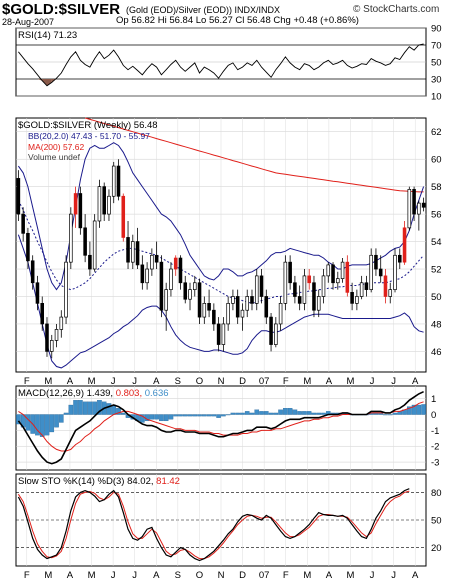 The height and width of the screenshot is (582, 460). Describe the element at coordinates (436, 521) in the screenshot. I see `sto-tick-label: 50` at that location.